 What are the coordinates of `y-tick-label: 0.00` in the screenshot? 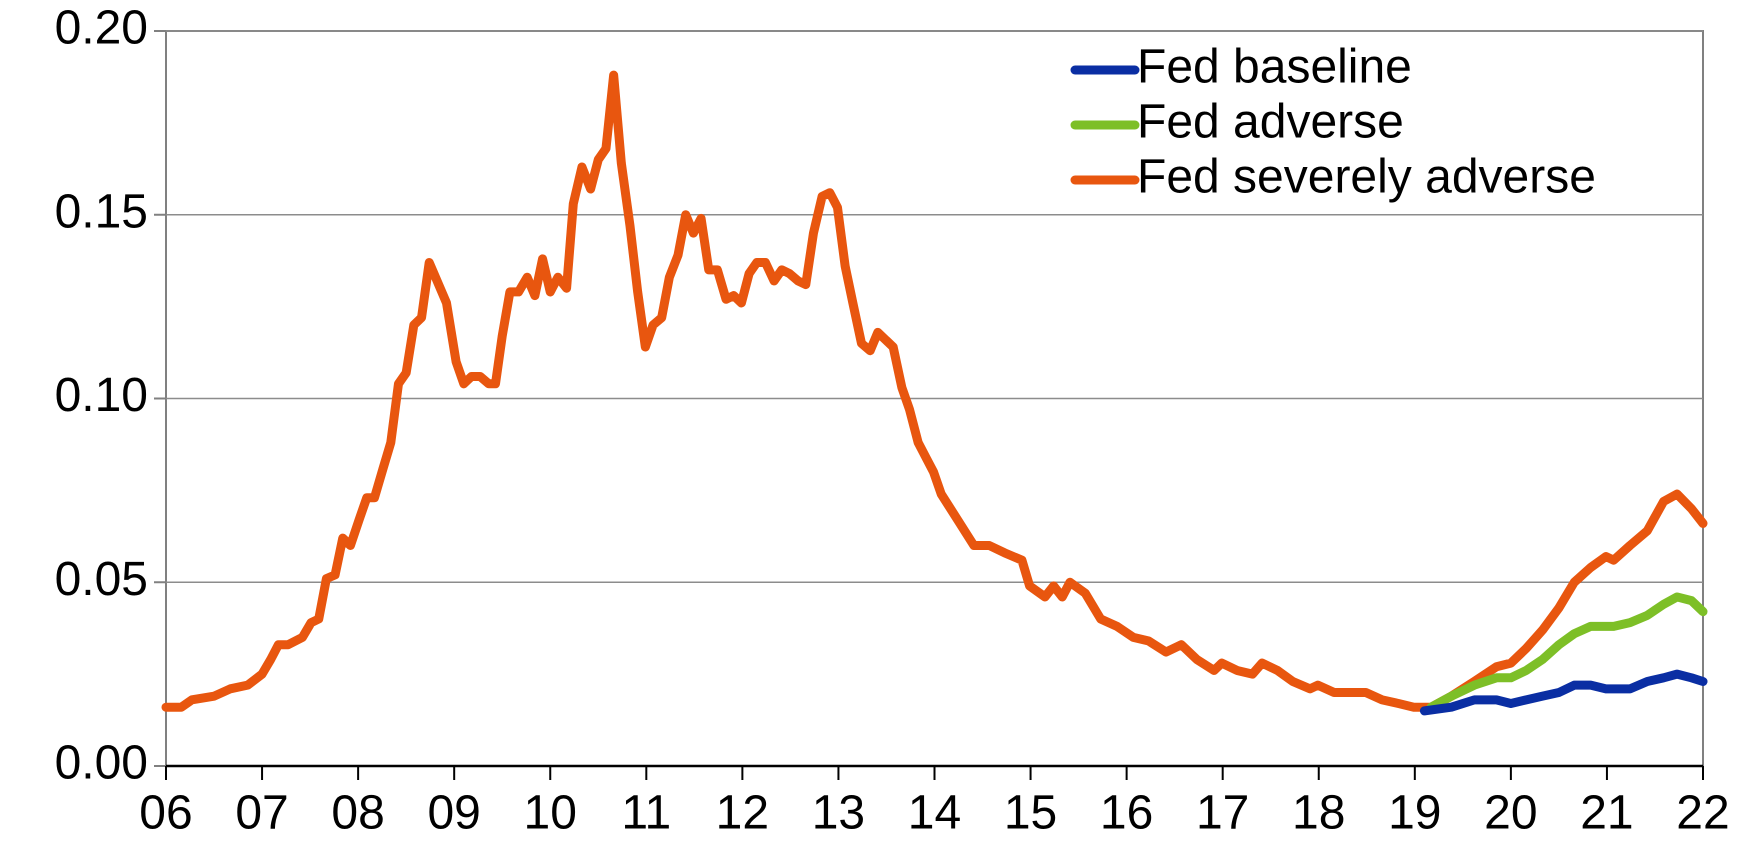 It's located at (101, 763).